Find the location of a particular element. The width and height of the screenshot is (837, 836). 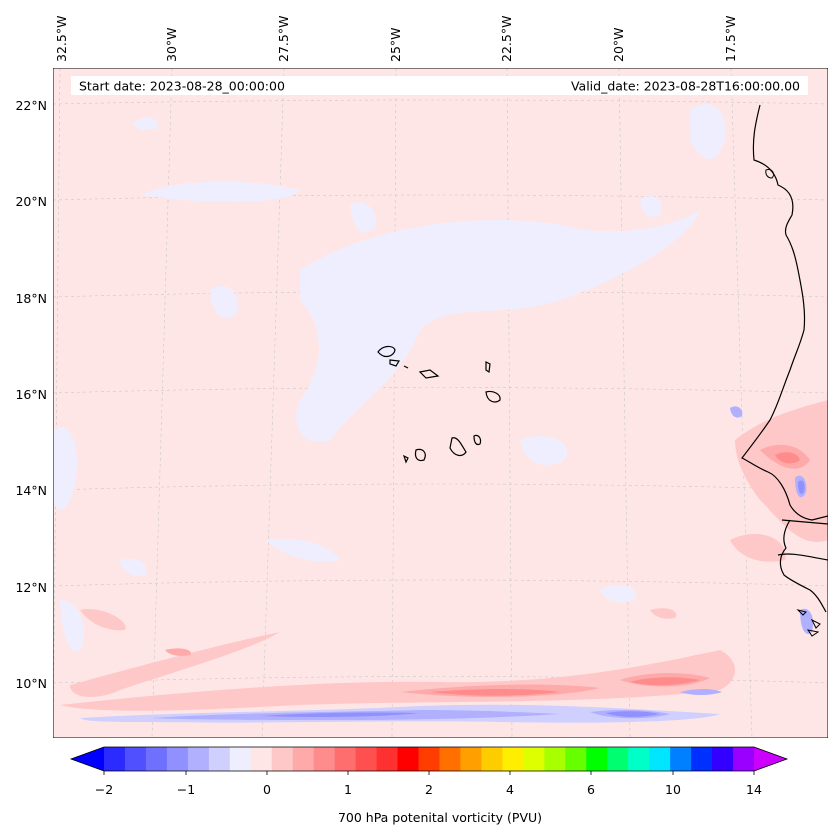

lat-label: 14°N is located at coordinates (31, 490).